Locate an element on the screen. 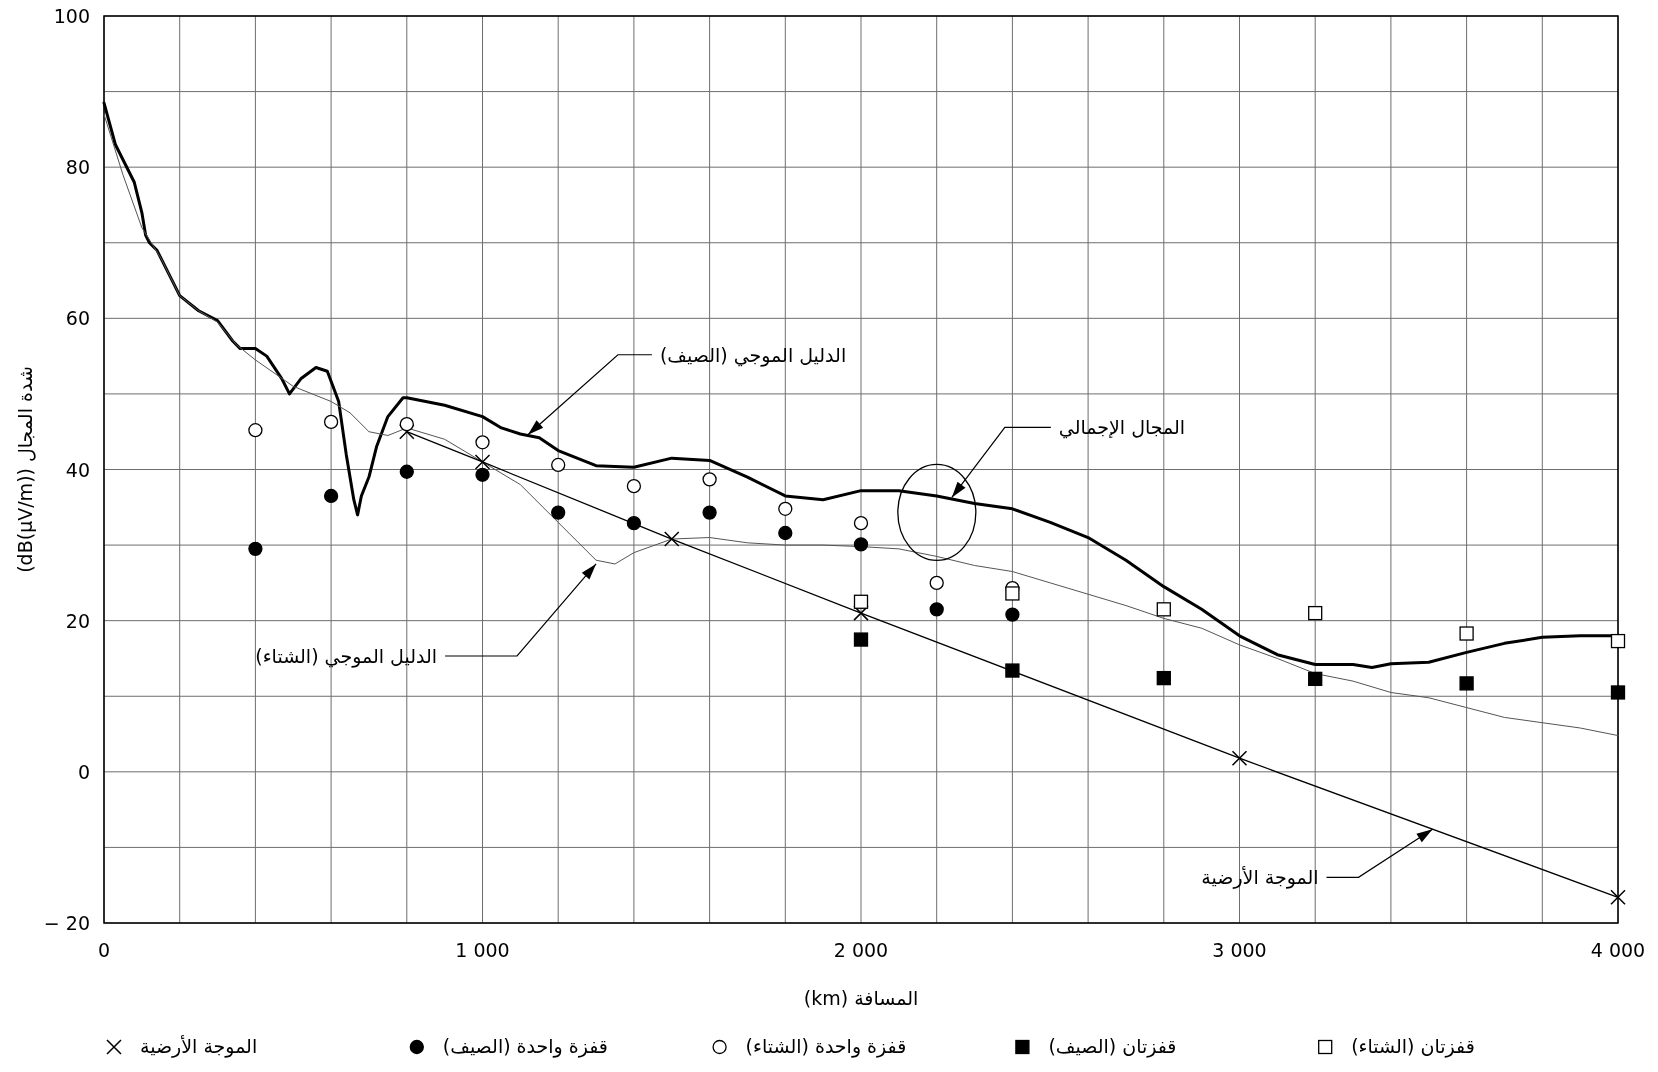 The height and width of the screenshot is (1072, 1658). x-tick-label: 2 000 is located at coordinates (861, 950).